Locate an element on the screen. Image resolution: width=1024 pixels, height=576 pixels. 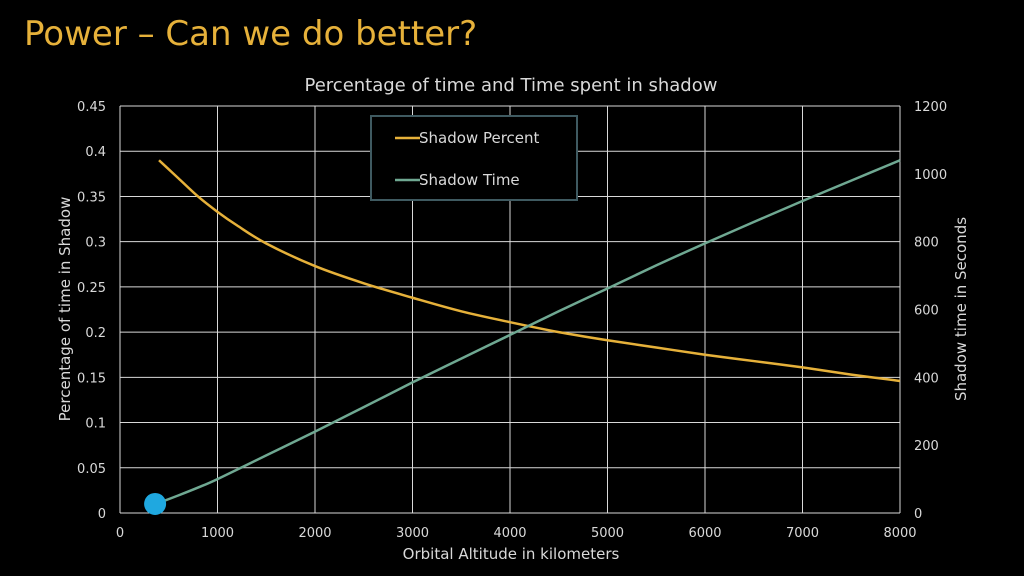
y-tick-label: 0.2 is located at coordinates (95, 333).